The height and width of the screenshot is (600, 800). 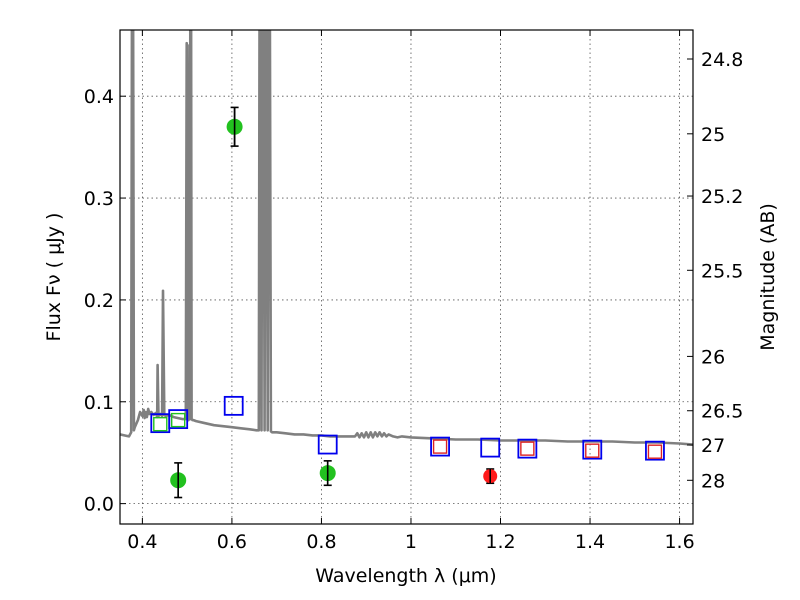 What do you see at coordinates (232, 542) in the screenshot?
I see `x-tick-label: 0.6` at bounding box center [232, 542].